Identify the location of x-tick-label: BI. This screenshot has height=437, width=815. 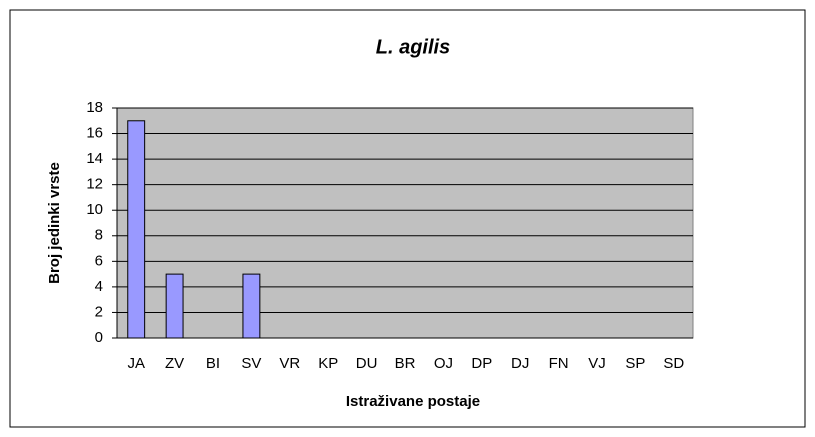
(213, 363).